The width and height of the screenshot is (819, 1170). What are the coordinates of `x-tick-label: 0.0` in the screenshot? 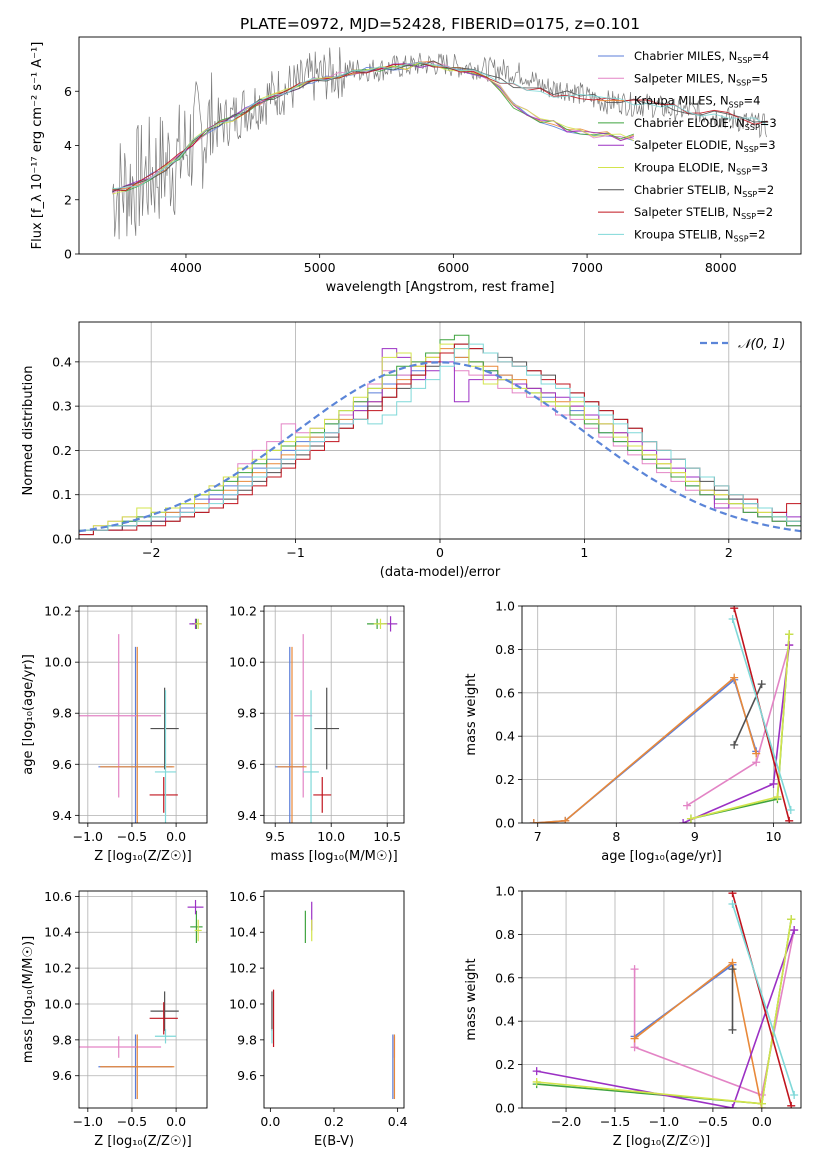 It's located at (176, 1121).